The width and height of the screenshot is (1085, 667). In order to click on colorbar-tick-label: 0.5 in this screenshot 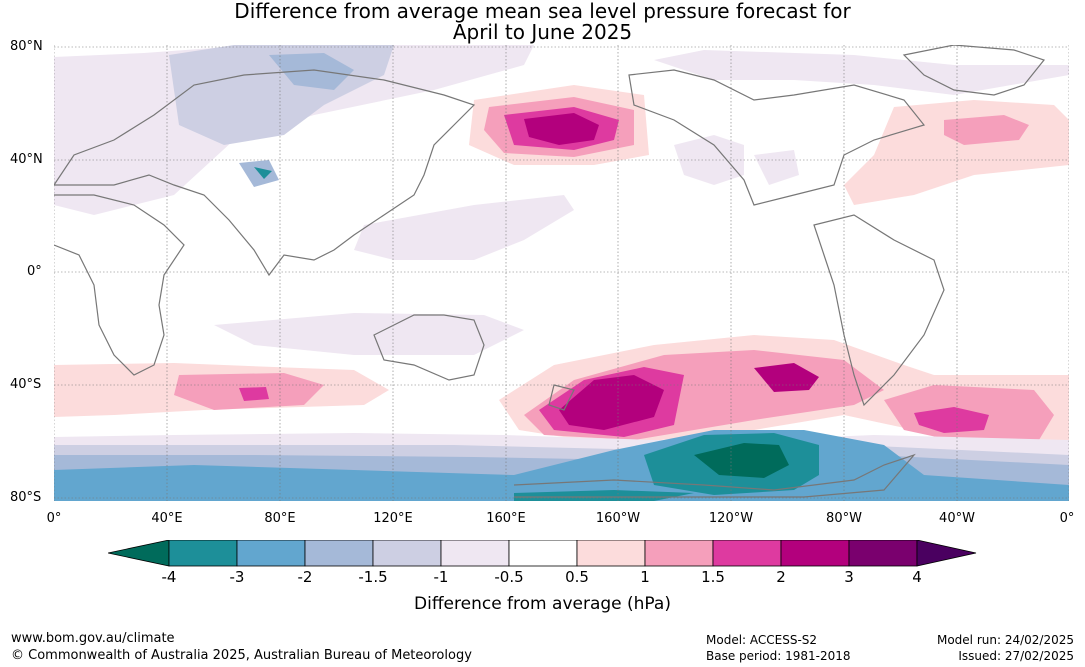, I will do `click(577, 577)`.